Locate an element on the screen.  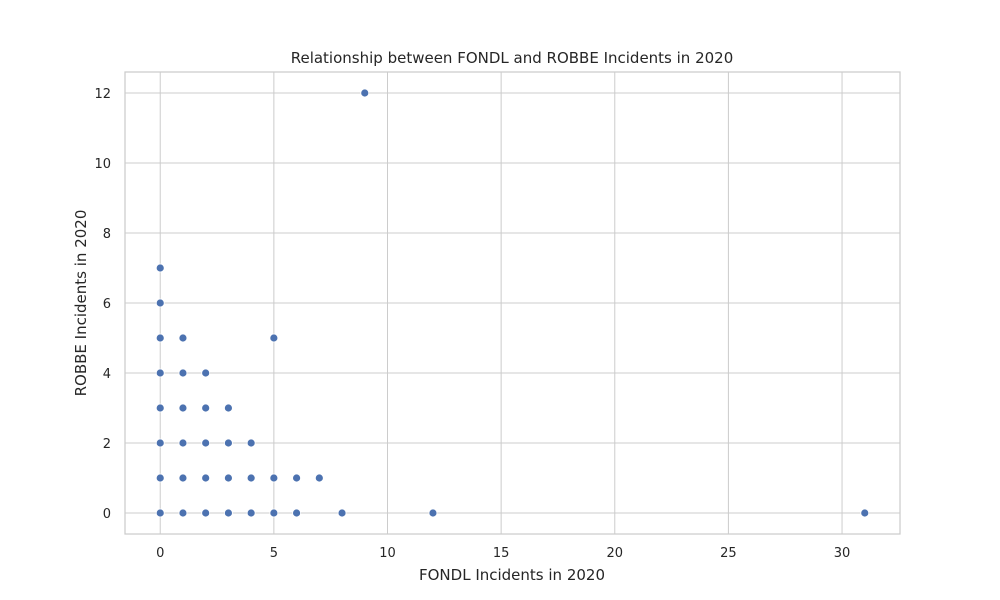
x-tick-label: 0 is located at coordinates (160, 553).